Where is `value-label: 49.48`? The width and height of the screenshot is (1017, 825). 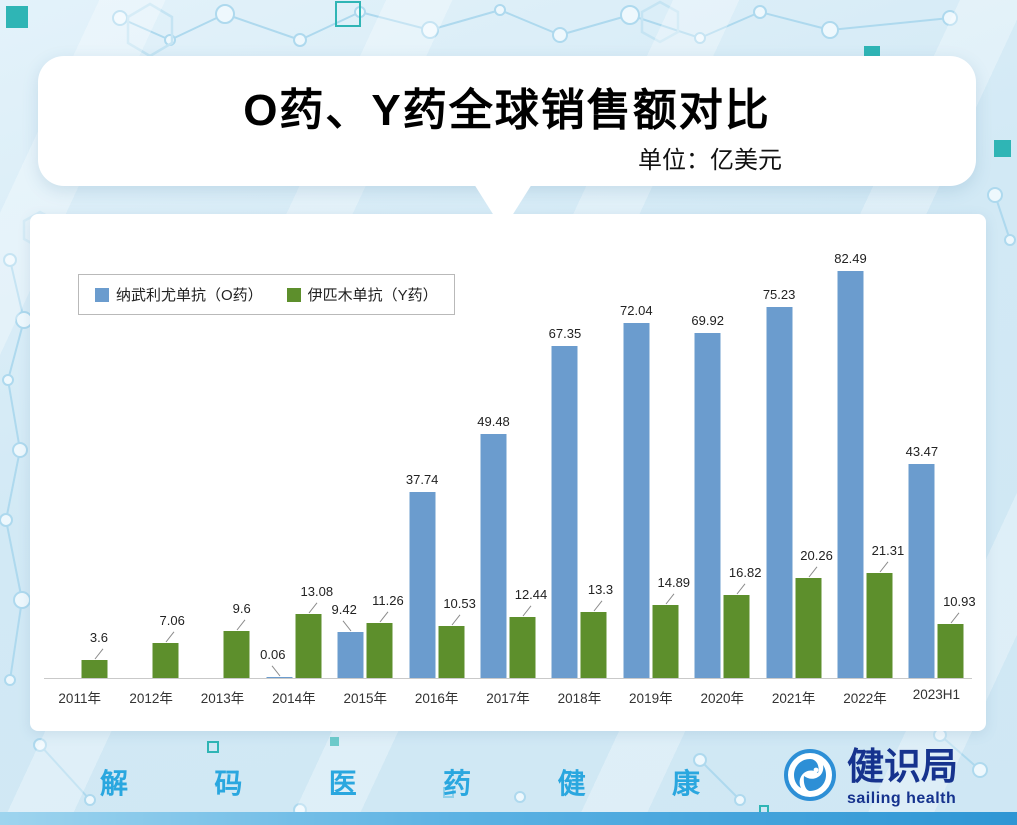
value-label: 49.48 is located at coordinates (493, 422).